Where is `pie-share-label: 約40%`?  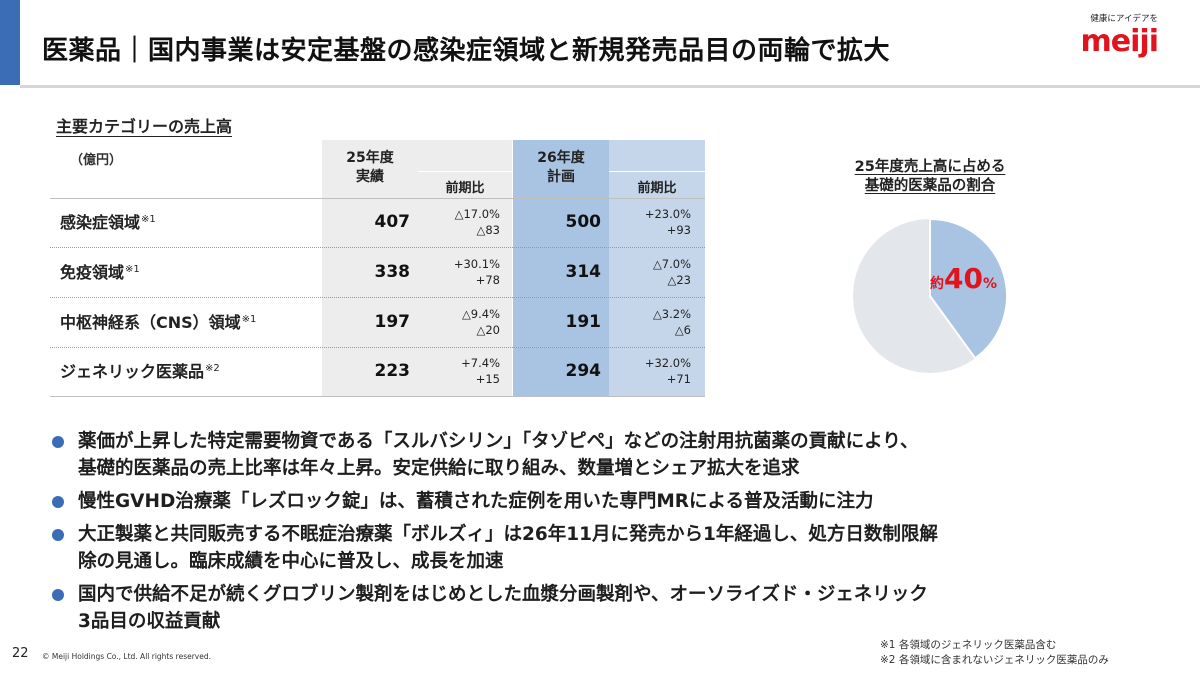
pie-share-label: 約40% is located at coordinates (963, 278).